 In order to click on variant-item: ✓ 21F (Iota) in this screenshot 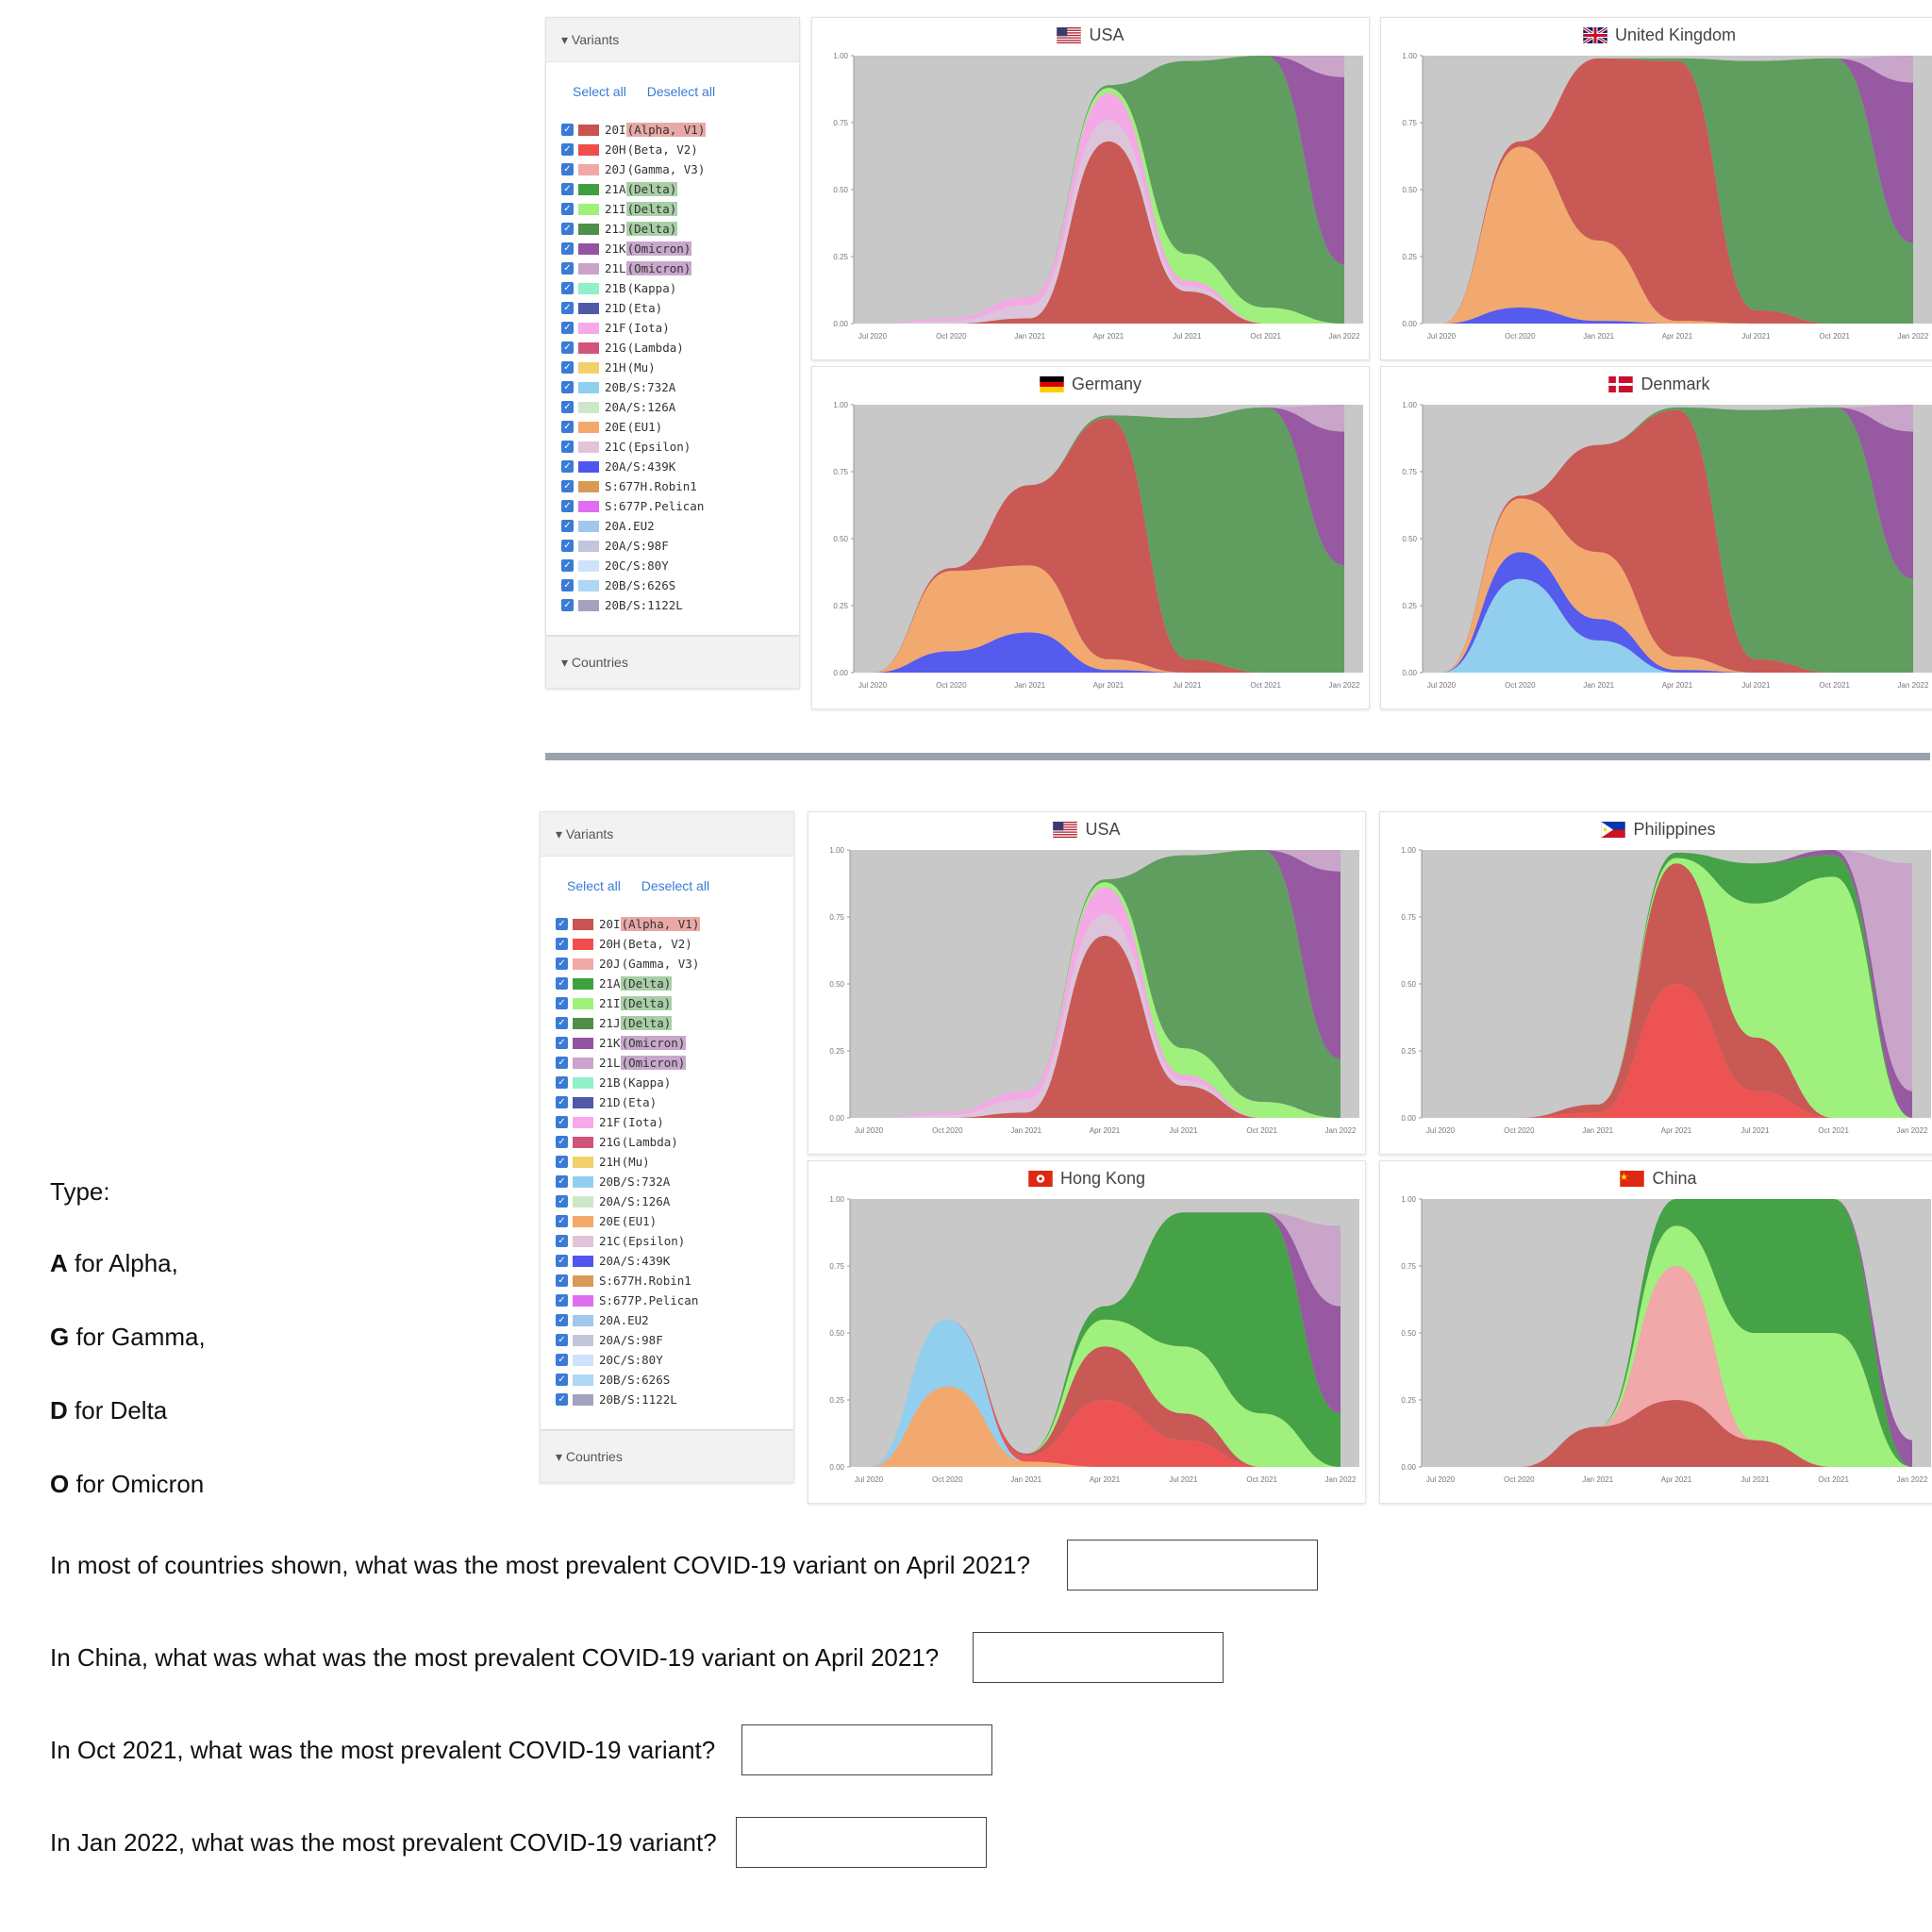, I will do `click(633, 328)`.